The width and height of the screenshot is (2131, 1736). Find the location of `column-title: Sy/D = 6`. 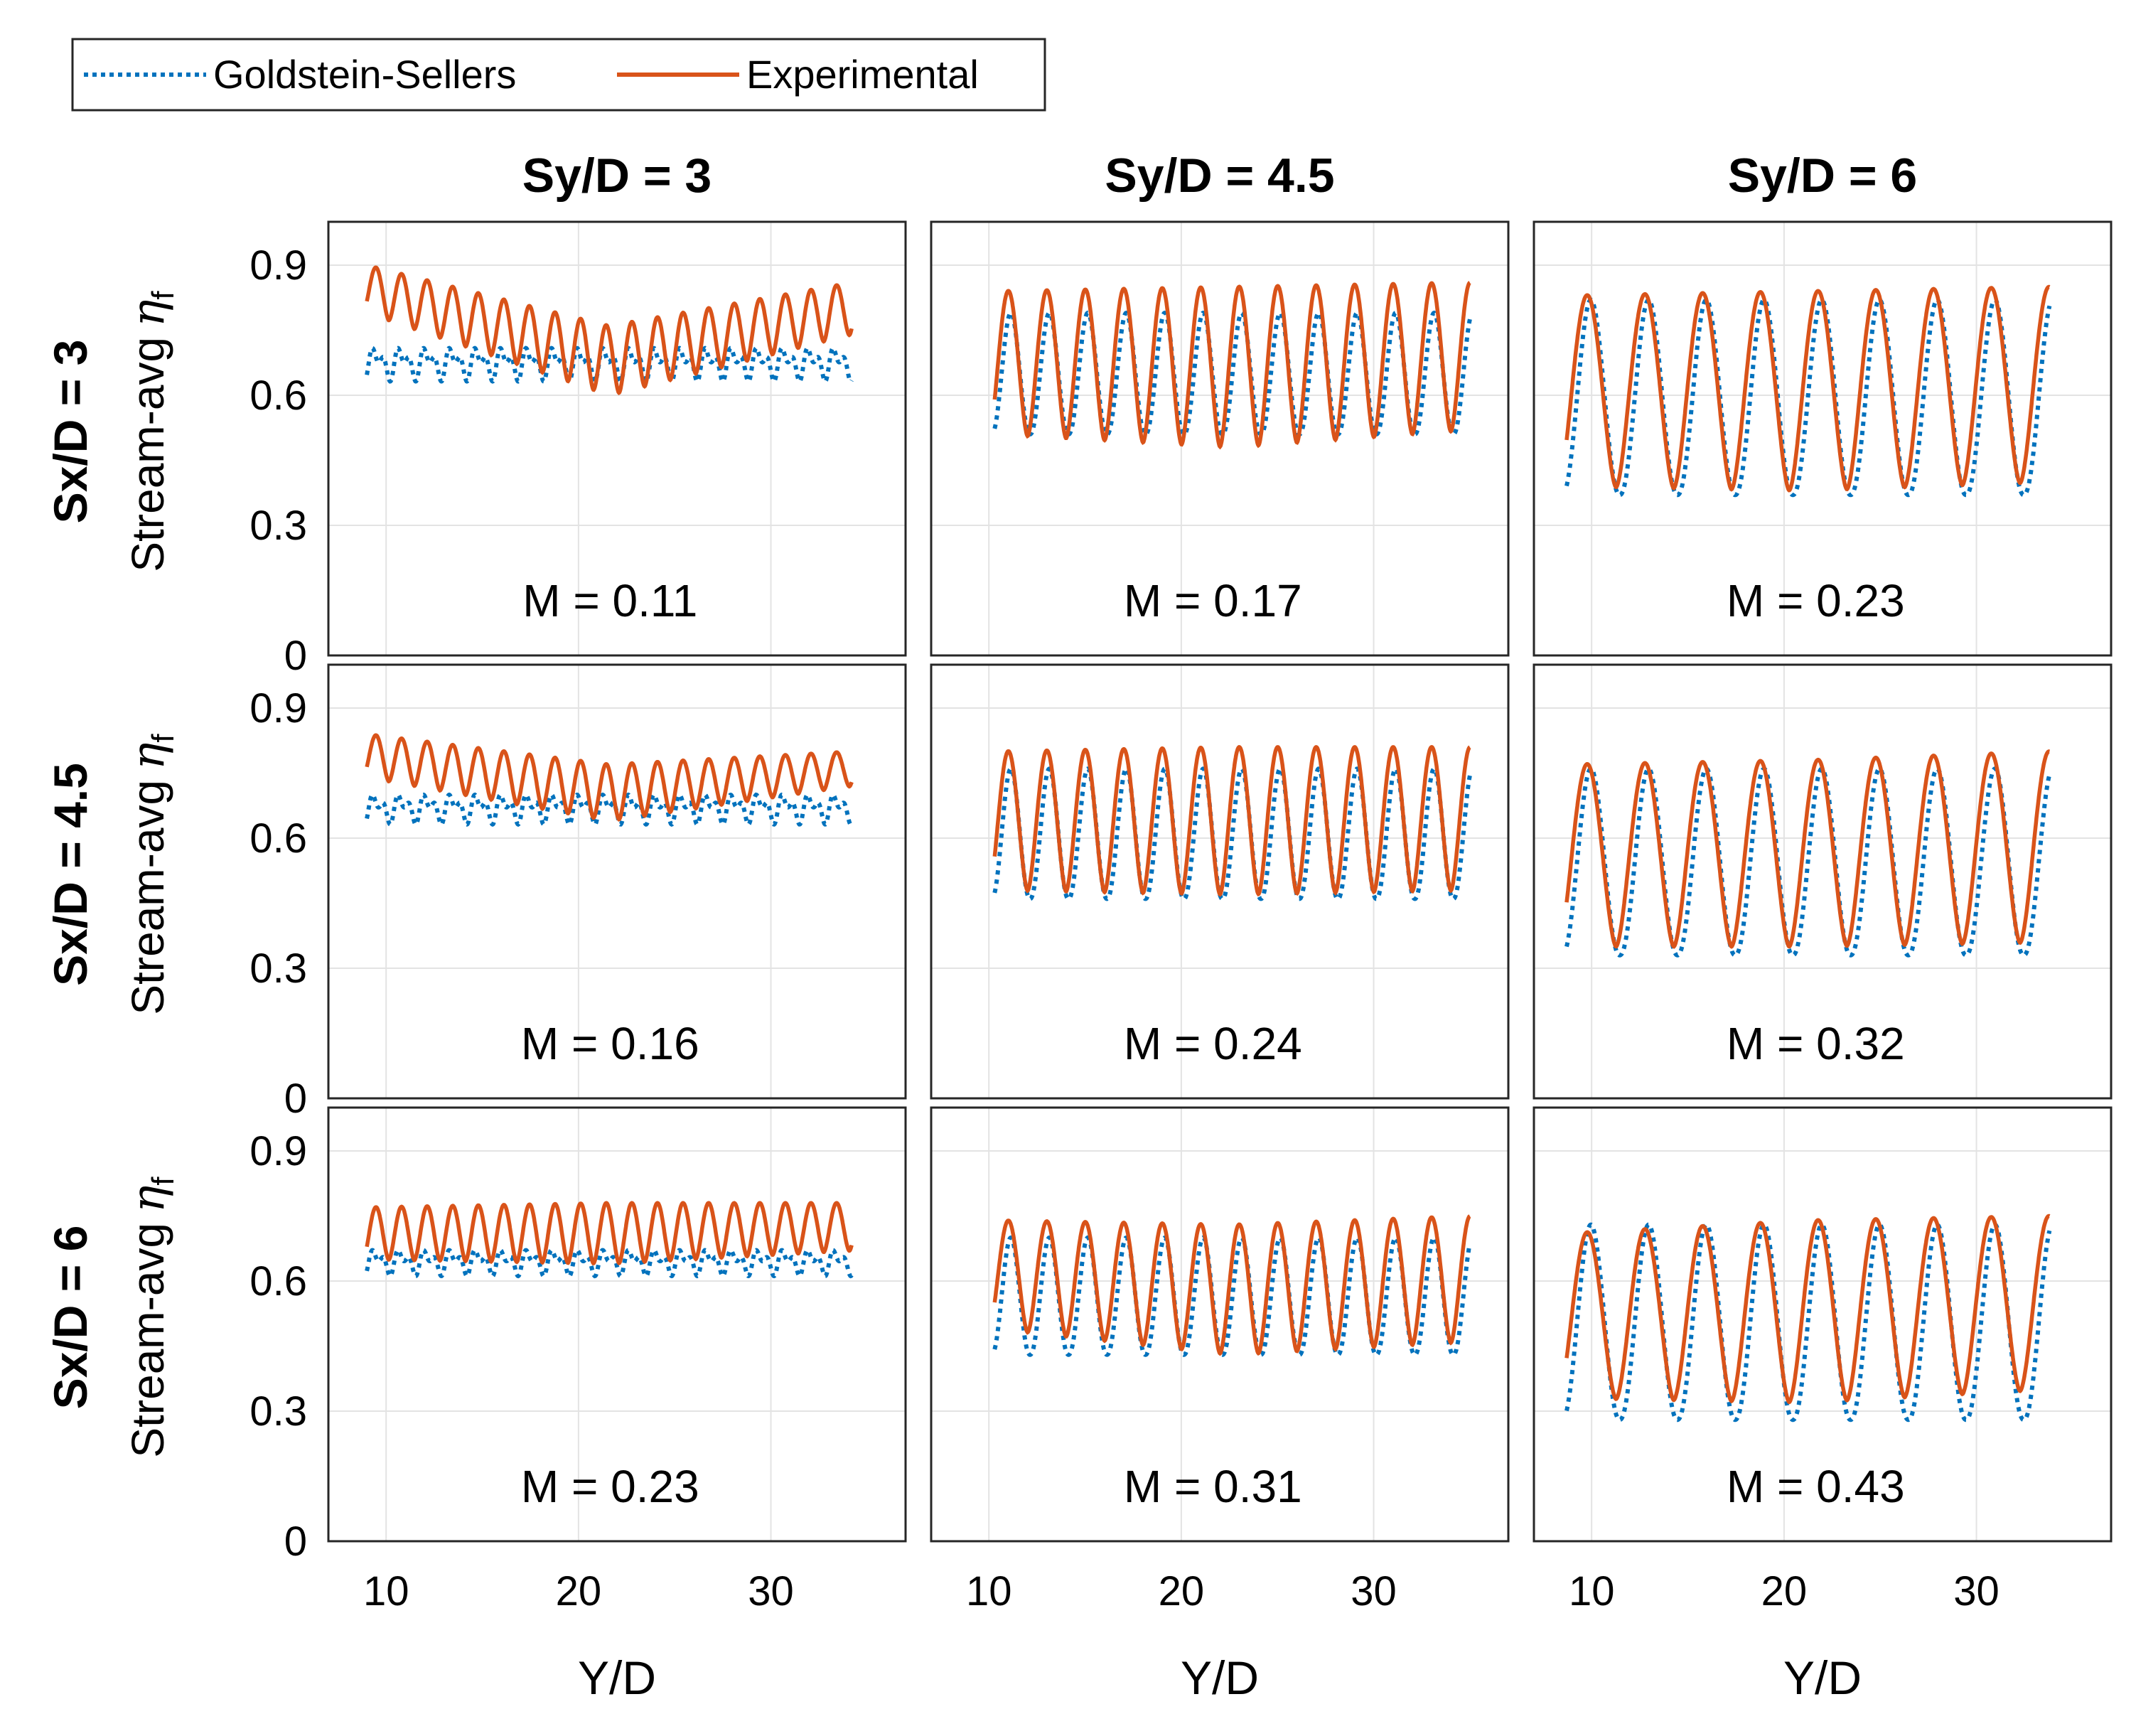

column-title: Sy/D = 6 is located at coordinates (1823, 176).